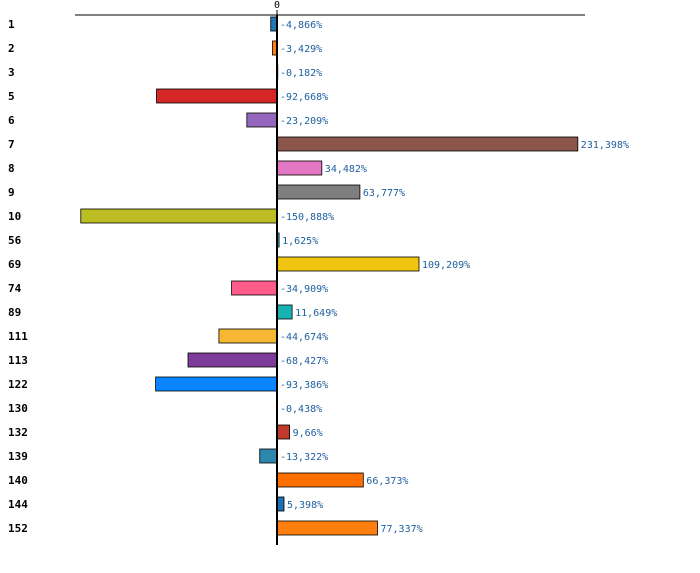  I want to click on value-label: -150,888%, so click(307, 217).